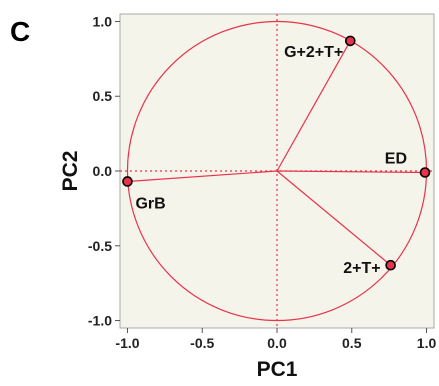  I want to click on x-axis-label: PC1, so click(277, 369).